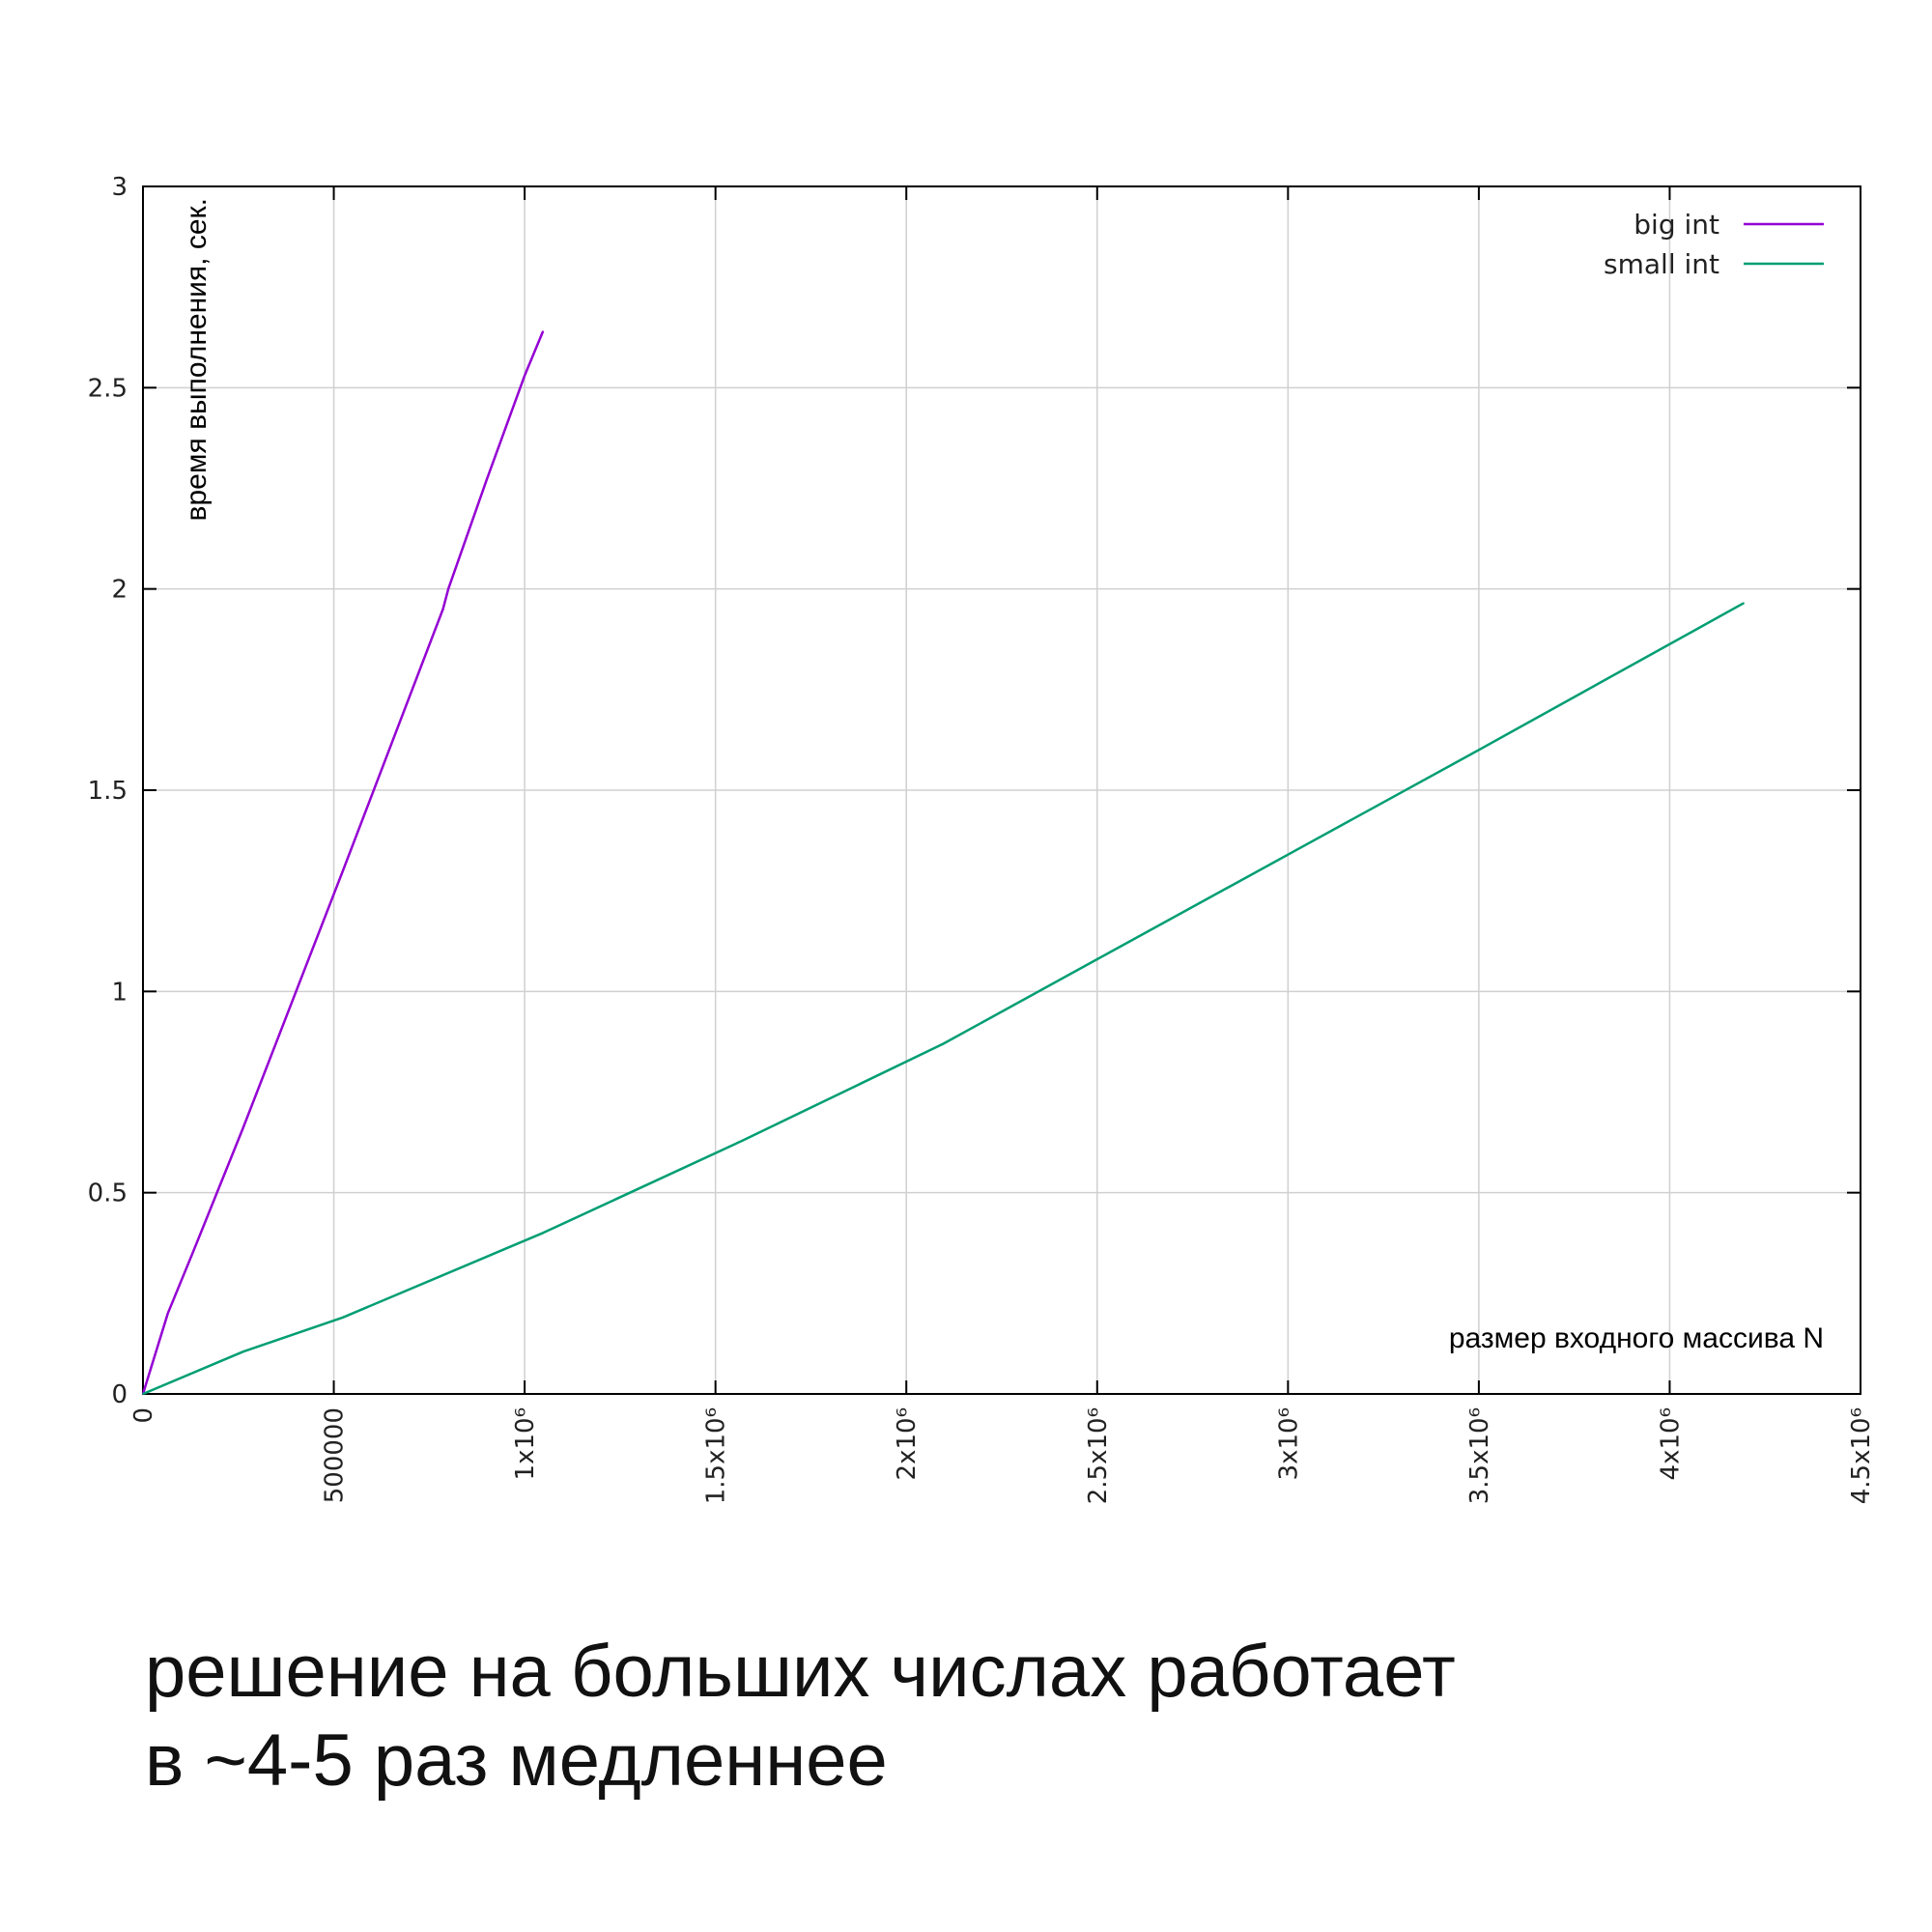 Image resolution: width=1932 pixels, height=1932 pixels. I want to click on x-tick-label: 2.5x10⁶, so click(1098, 1455).